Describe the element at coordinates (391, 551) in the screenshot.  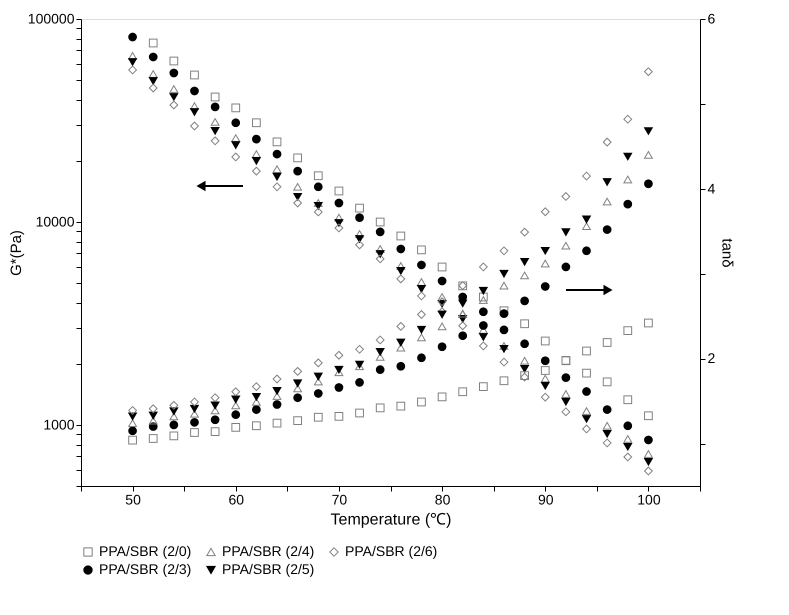
I see `legend-label: PPA/SBR (2/6)` at that location.